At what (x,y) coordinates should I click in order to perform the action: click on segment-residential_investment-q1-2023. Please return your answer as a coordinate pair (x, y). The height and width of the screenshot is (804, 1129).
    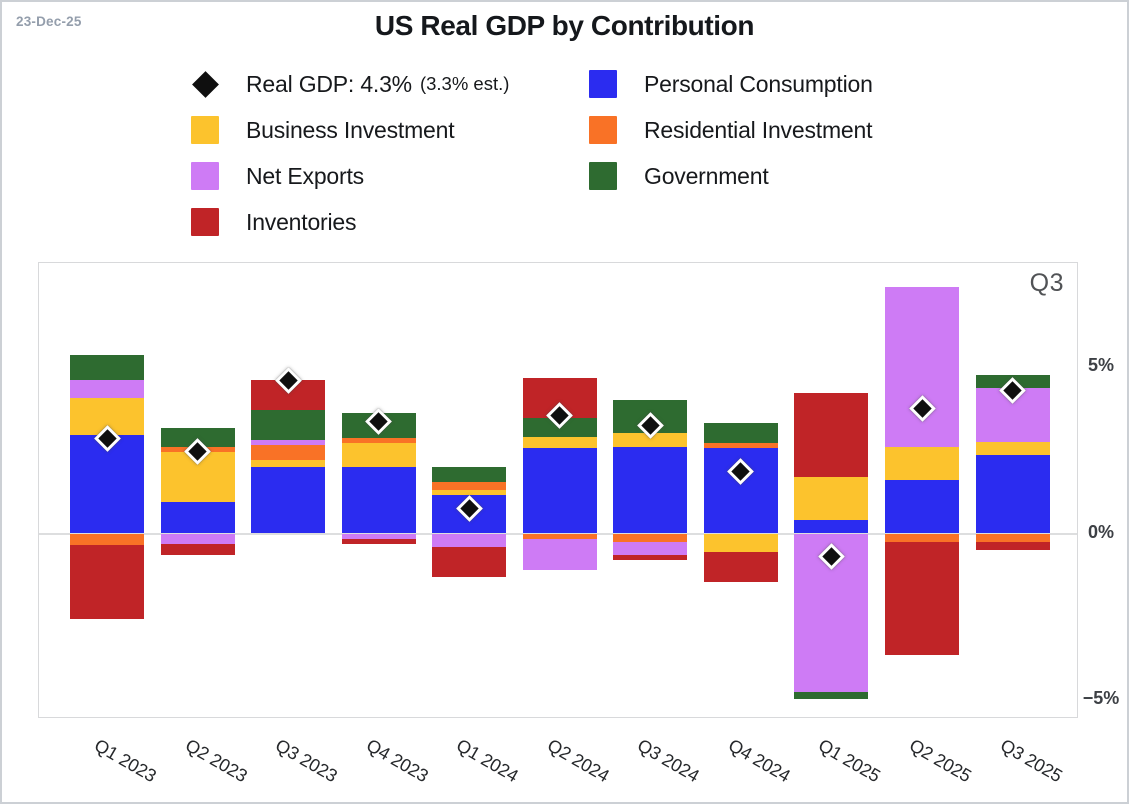
    Looking at the image, I should click on (107, 539).